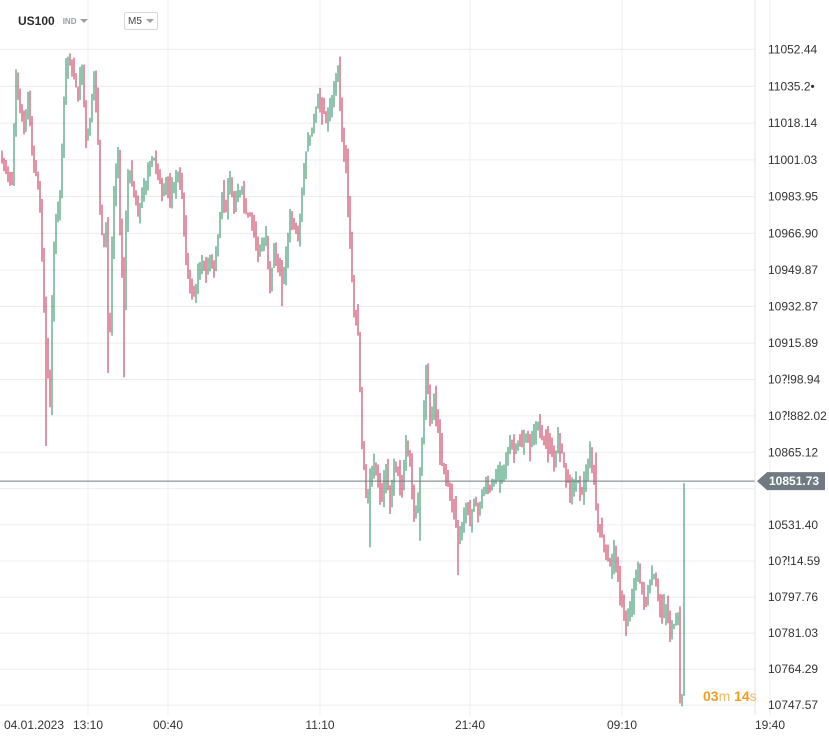 The width and height of the screenshot is (829, 742). What do you see at coordinates (792, 49) in the screenshot?
I see `y-tick-label: 11052.44` at bounding box center [792, 49].